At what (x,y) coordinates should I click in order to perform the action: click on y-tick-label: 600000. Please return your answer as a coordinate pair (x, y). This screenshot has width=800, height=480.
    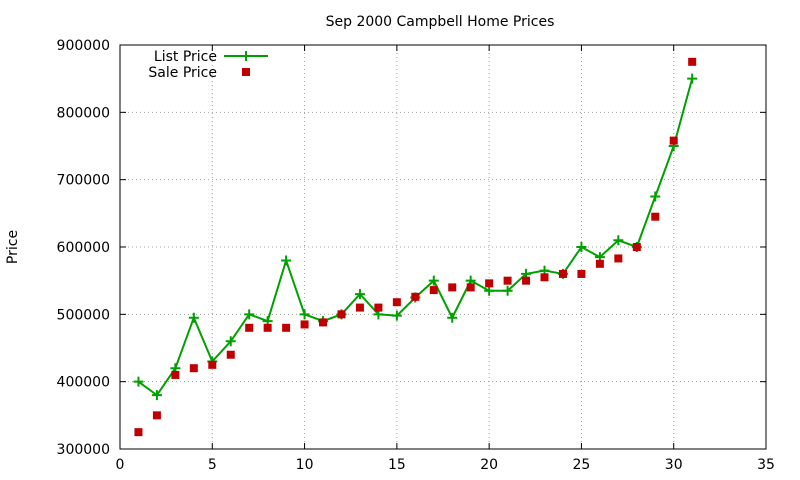
    Looking at the image, I should click on (83, 248).